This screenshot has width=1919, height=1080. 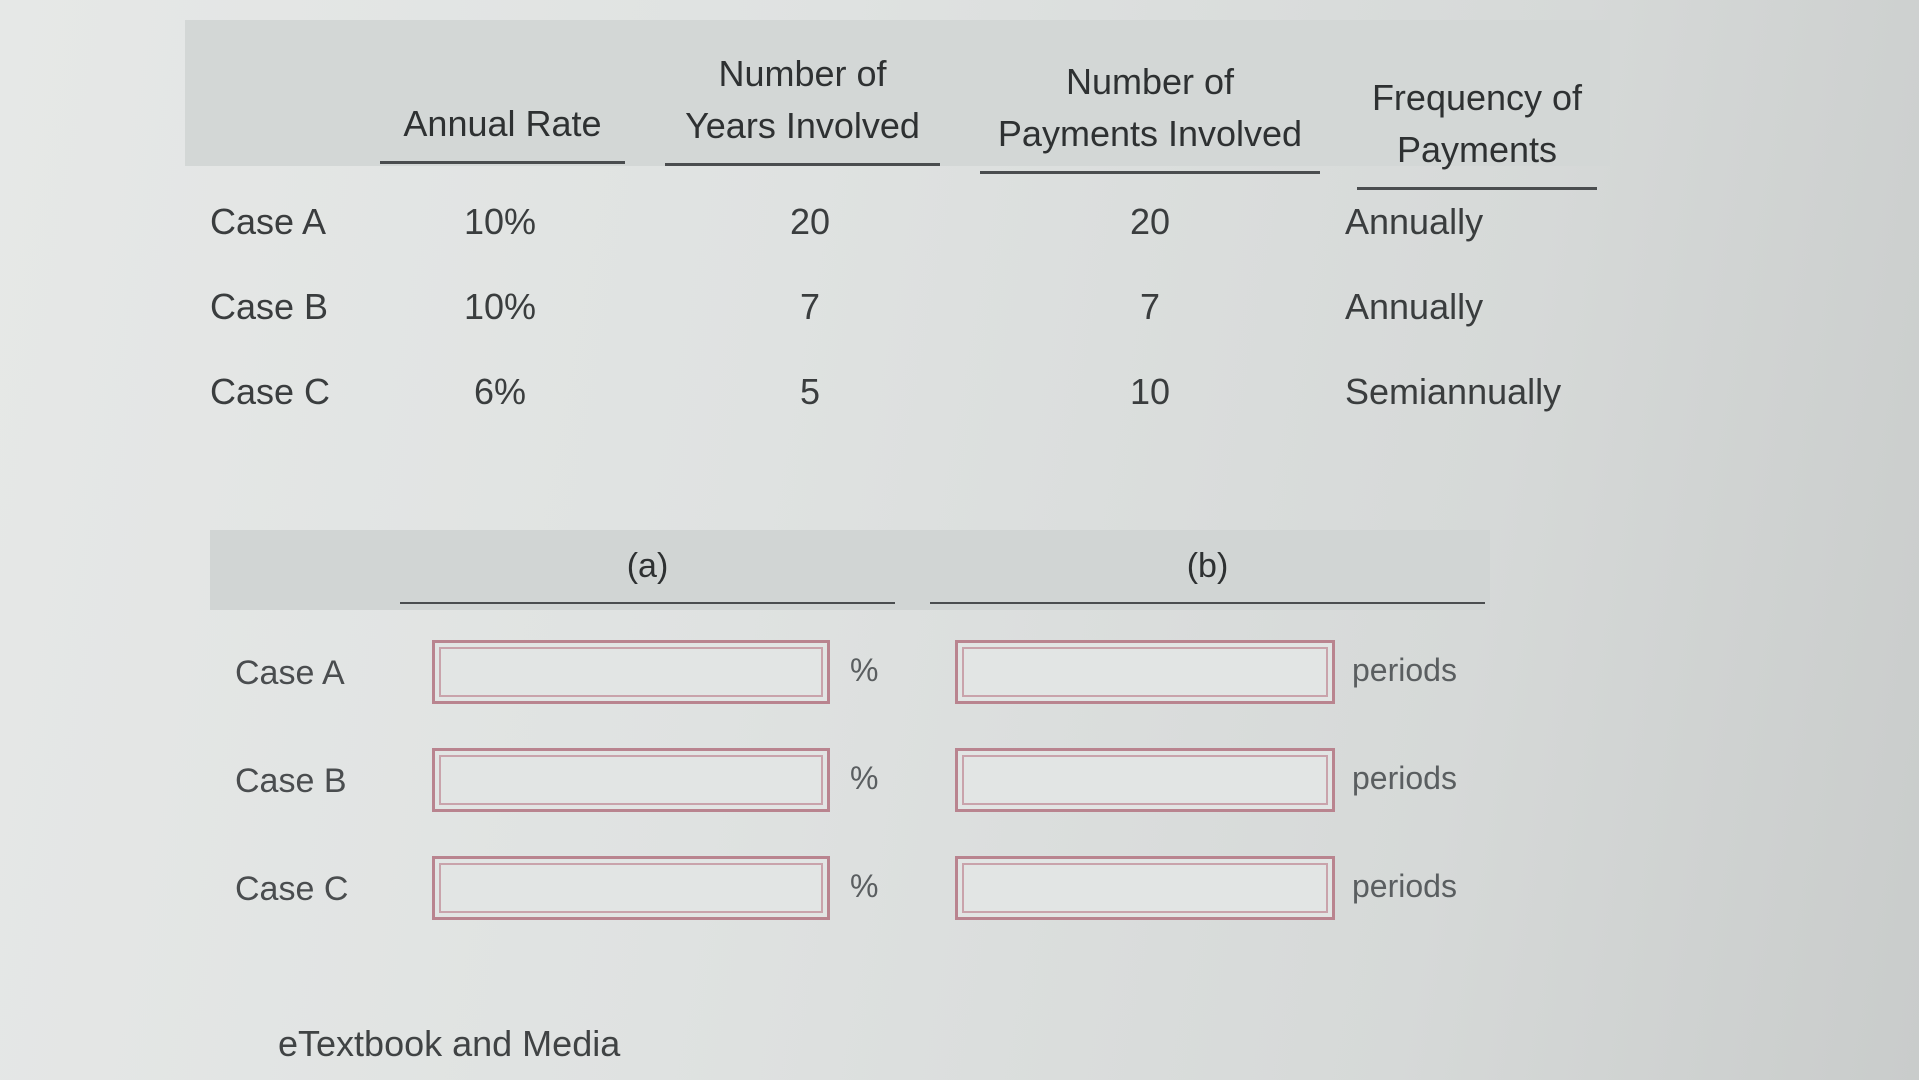 What do you see at coordinates (631, 888) in the screenshot?
I see `rate-input-case-c` at bounding box center [631, 888].